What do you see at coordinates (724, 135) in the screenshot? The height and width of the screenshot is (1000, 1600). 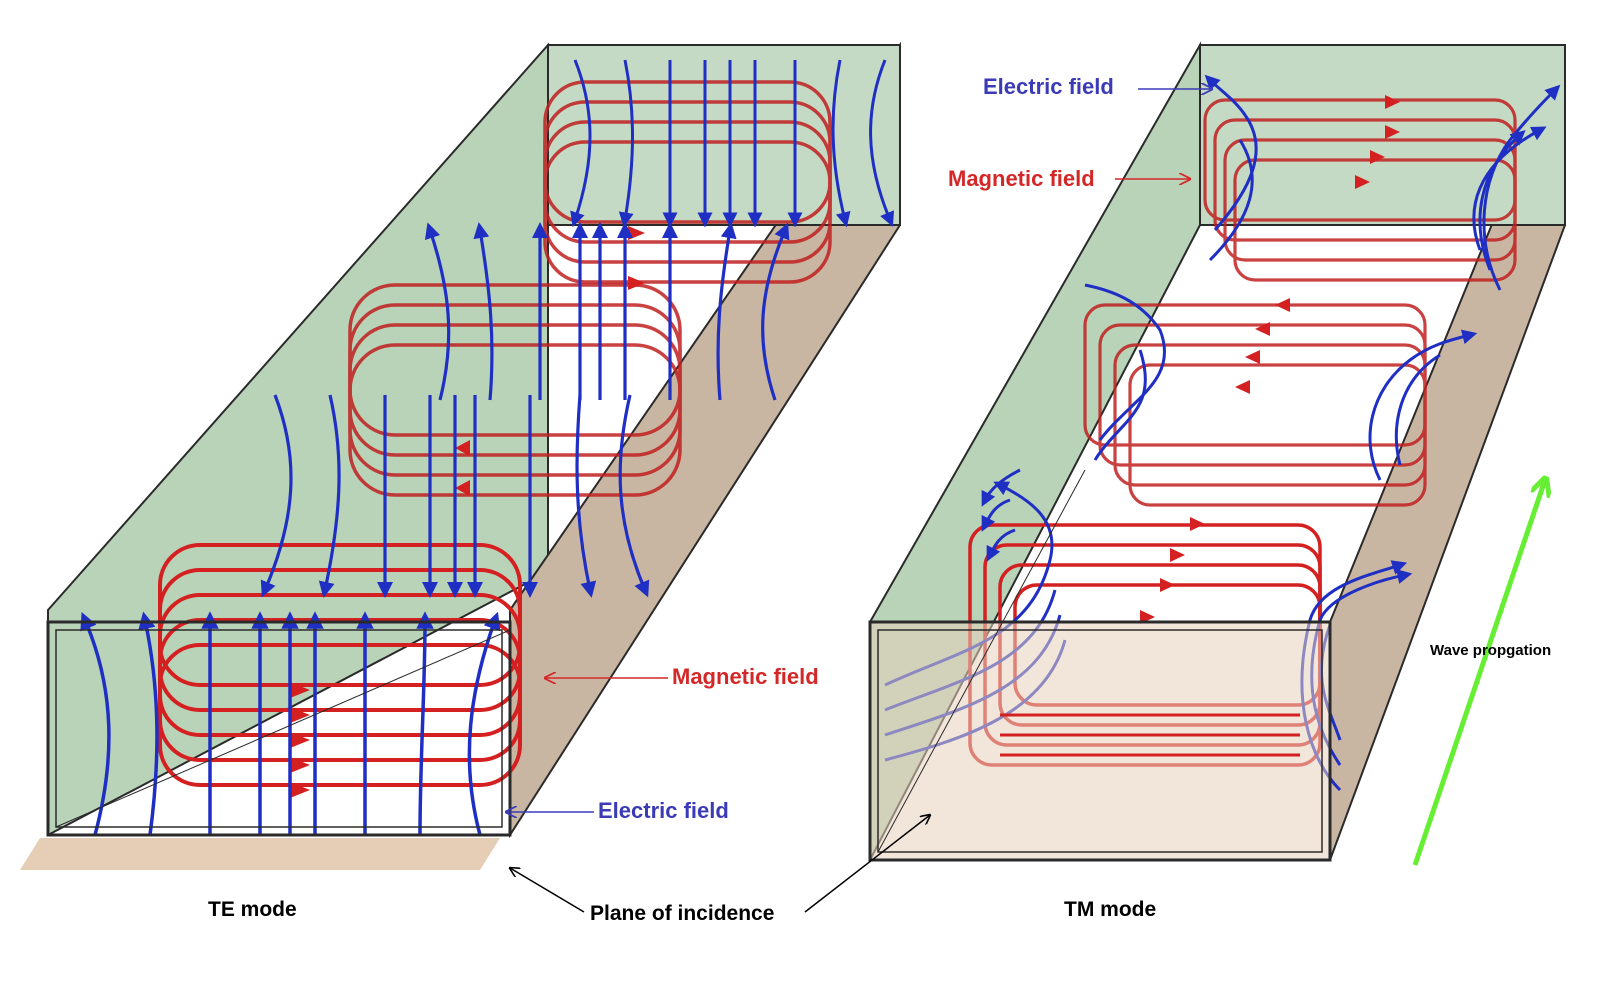 I see `te-back-face` at bounding box center [724, 135].